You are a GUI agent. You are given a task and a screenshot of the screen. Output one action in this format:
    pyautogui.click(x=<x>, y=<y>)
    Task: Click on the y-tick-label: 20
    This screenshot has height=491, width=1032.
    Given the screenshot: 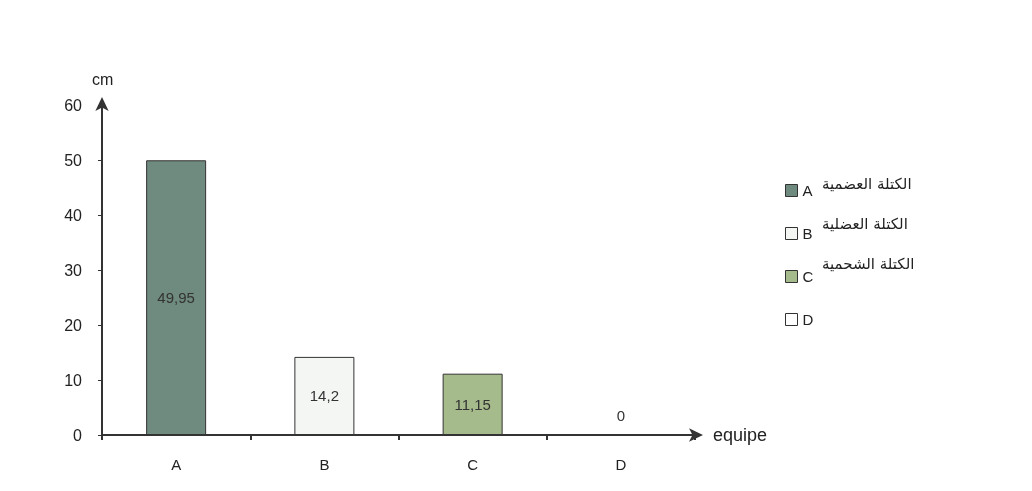 What is the action you would take?
    pyautogui.click(x=73, y=325)
    